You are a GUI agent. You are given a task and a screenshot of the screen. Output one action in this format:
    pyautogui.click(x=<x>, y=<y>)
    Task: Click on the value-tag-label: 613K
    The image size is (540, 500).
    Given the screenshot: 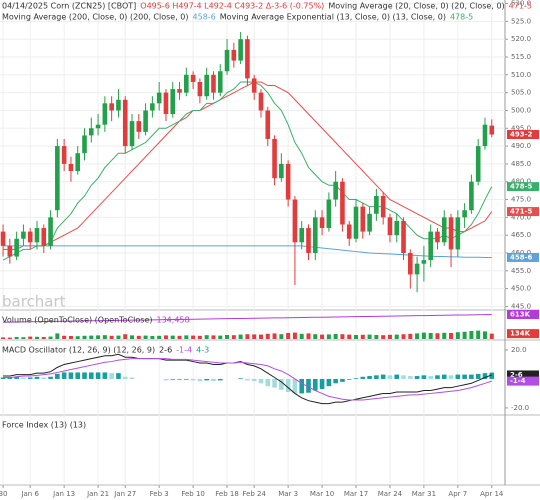 What is the action you would take?
    pyautogui.click(x=520, y=314)
    